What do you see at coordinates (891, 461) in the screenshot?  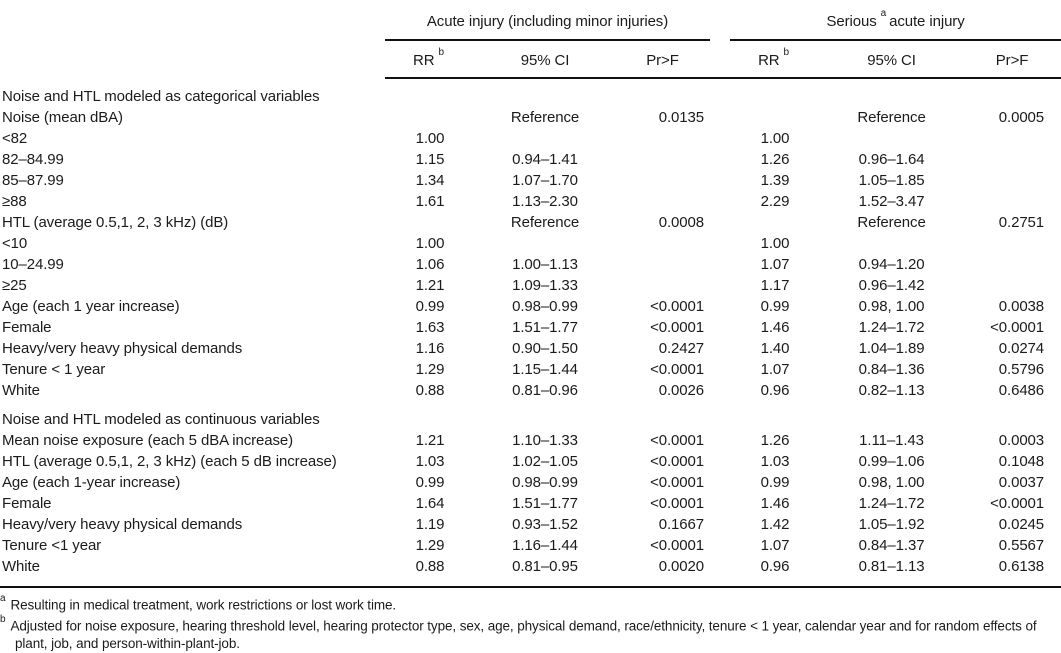 I see `ci-value-serious: 0.99–1.06` at bounding box center [891, 461].